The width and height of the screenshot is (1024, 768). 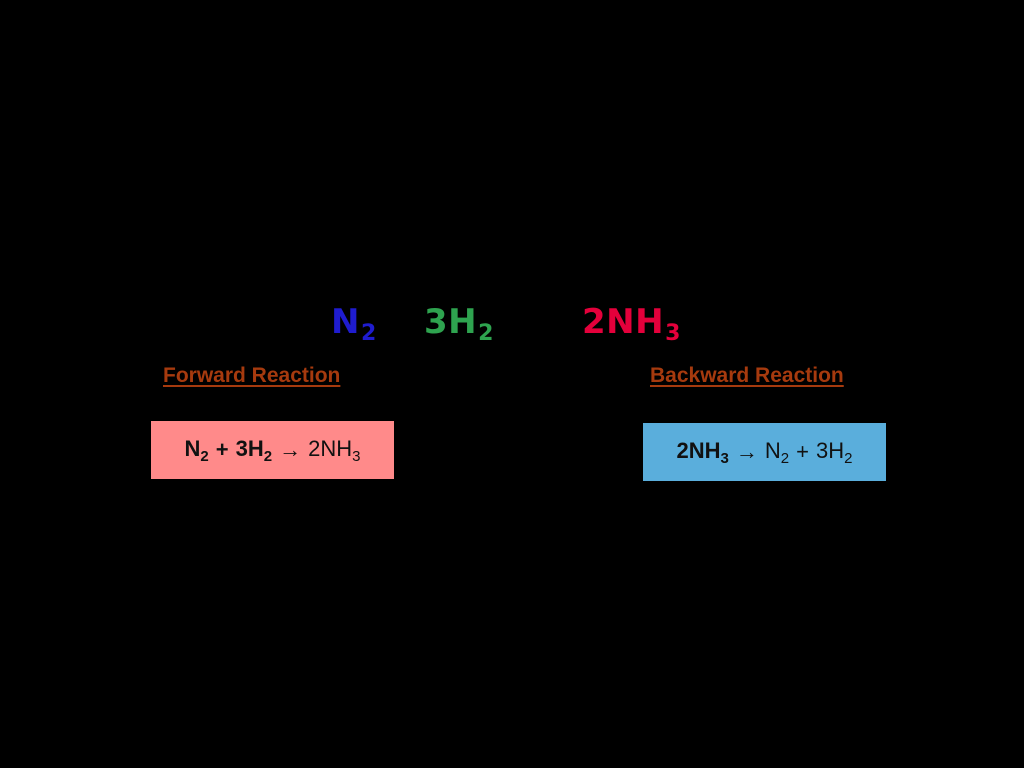 I want to click on backward-reactant-nh3: 2NH3, so click(x=703, y=452).